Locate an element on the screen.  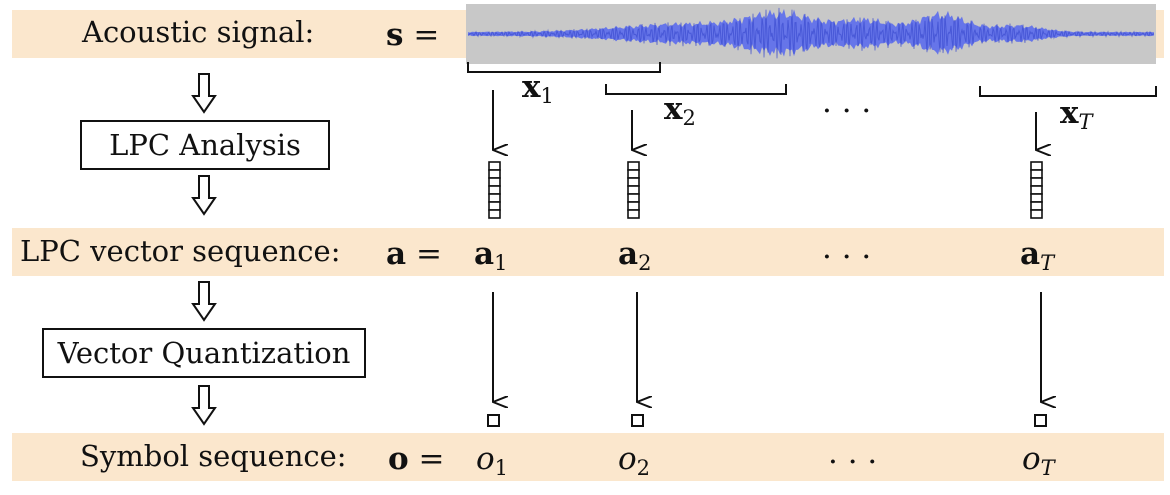
frame-xT-label: xT is located at coordinates (1076, 114).